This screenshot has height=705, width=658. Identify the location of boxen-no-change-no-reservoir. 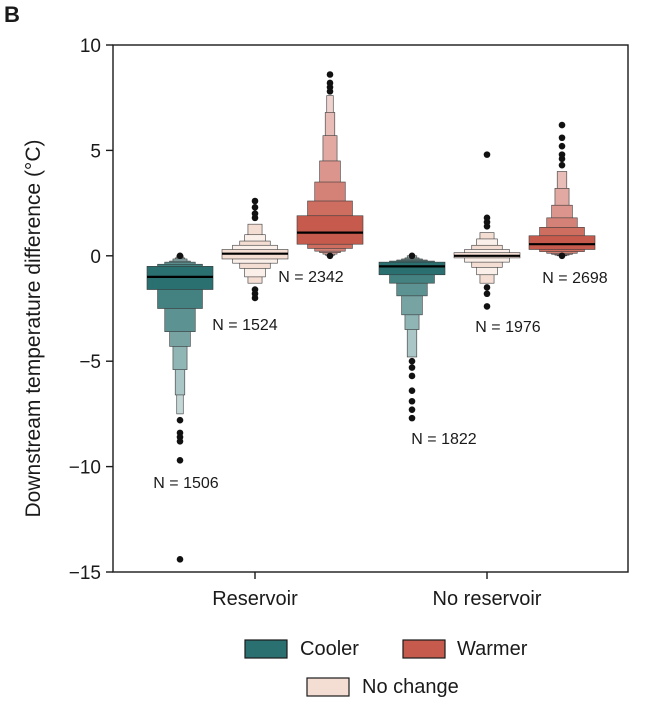
(487, 230).